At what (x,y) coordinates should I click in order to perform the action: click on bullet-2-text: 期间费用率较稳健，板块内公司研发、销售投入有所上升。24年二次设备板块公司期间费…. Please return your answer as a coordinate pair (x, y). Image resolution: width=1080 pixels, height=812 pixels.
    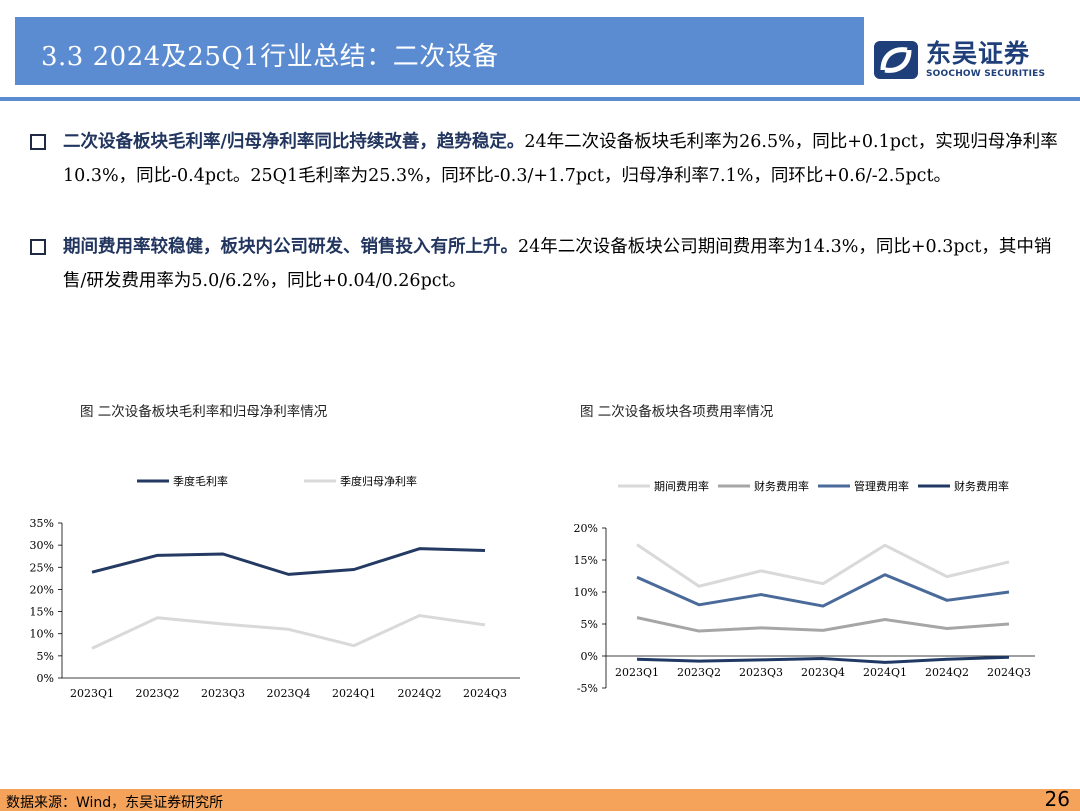
    Looking at the image, I should click on (561, 264).